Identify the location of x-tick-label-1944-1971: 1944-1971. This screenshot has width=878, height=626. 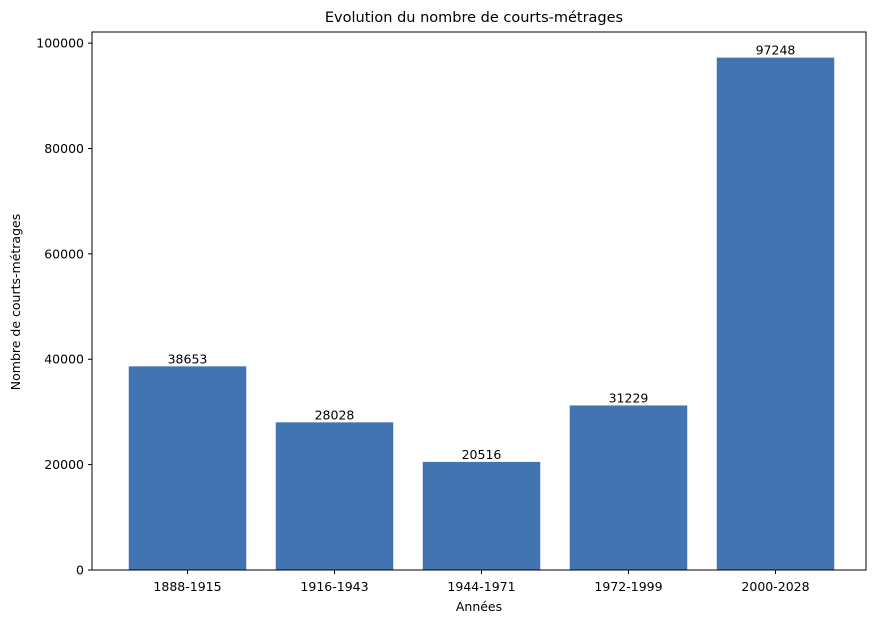
(481, 586).